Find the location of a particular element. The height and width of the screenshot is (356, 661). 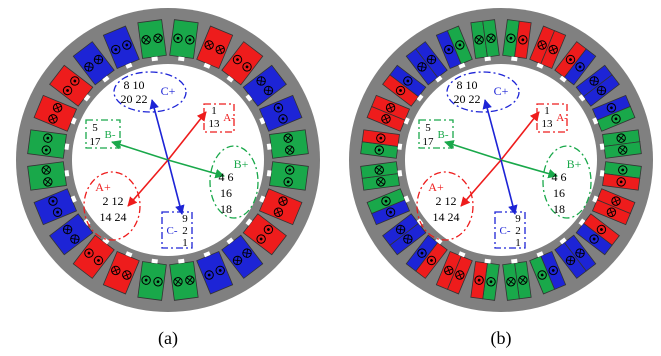

group-sign-label: A+ is located at coordinates (436, 187).